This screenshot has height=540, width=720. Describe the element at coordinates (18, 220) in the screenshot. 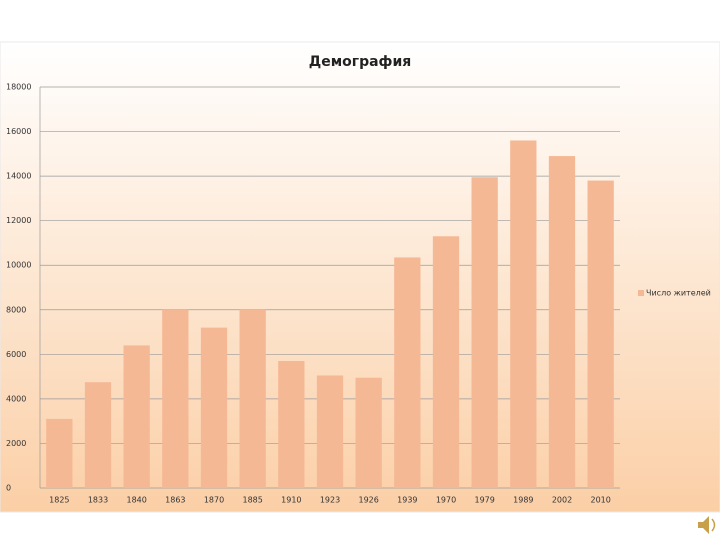

I see `y-tick-label: 12000` at that location.